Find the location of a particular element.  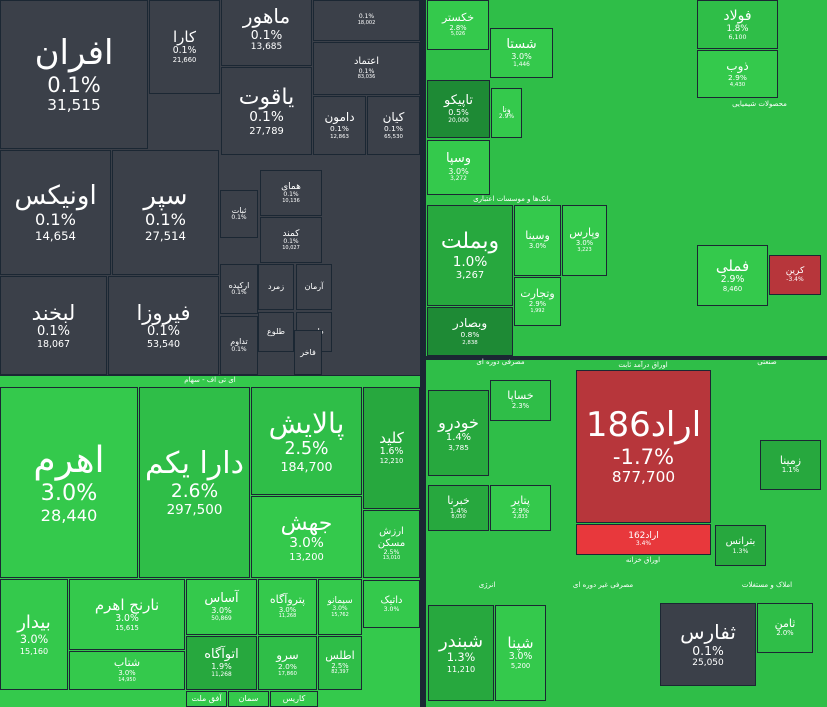

stock-symbol: ثبات is located at coordinates (239, 210).